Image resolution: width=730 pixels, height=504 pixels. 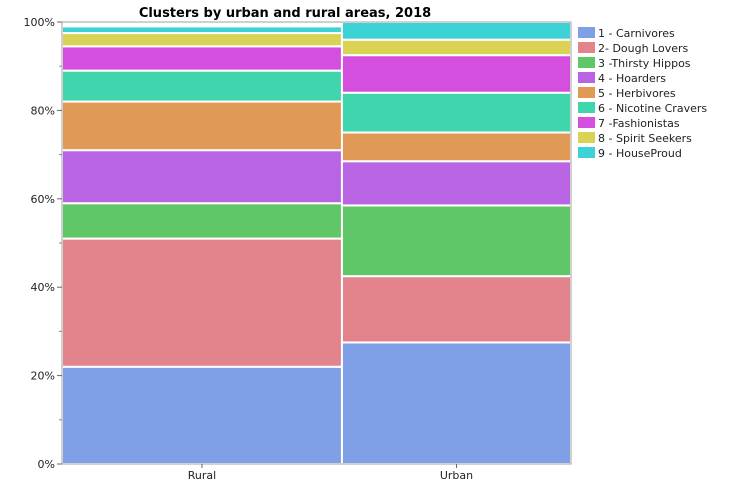 I want to click on legend-label-4: 4 - Hoarders, so click(x=632, y=78).